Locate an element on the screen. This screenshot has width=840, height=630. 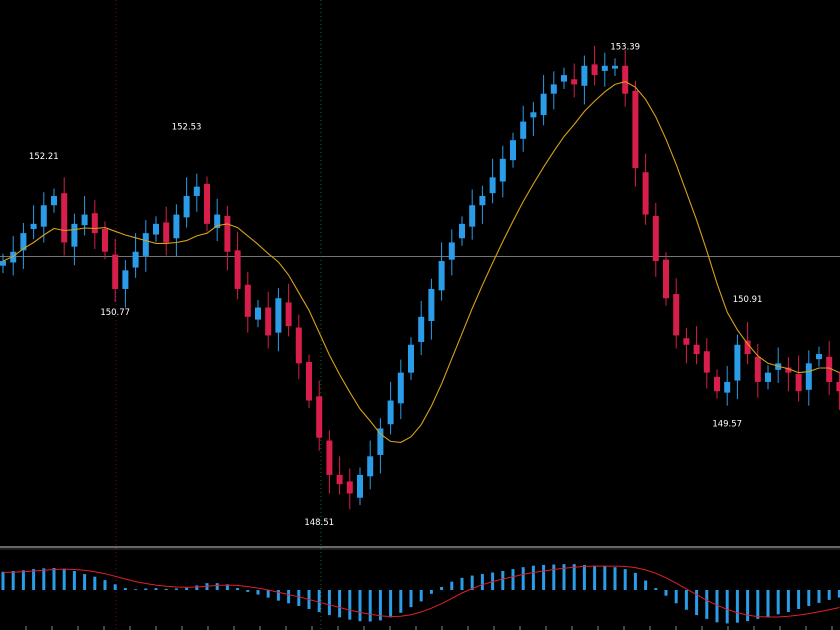
price-annotation: 152.21 is located at coordinates (44, 157).